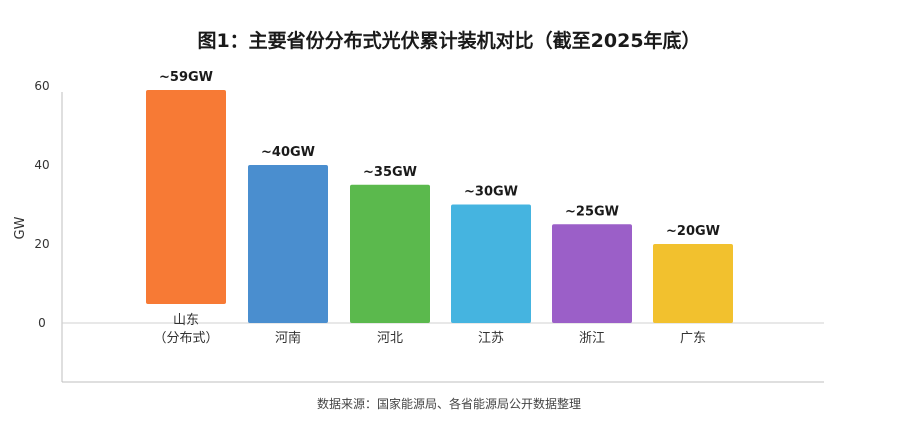  Describe the element at coordinates (491, 192) in the screenshot. I see `data-label: ~30GW` at that location.